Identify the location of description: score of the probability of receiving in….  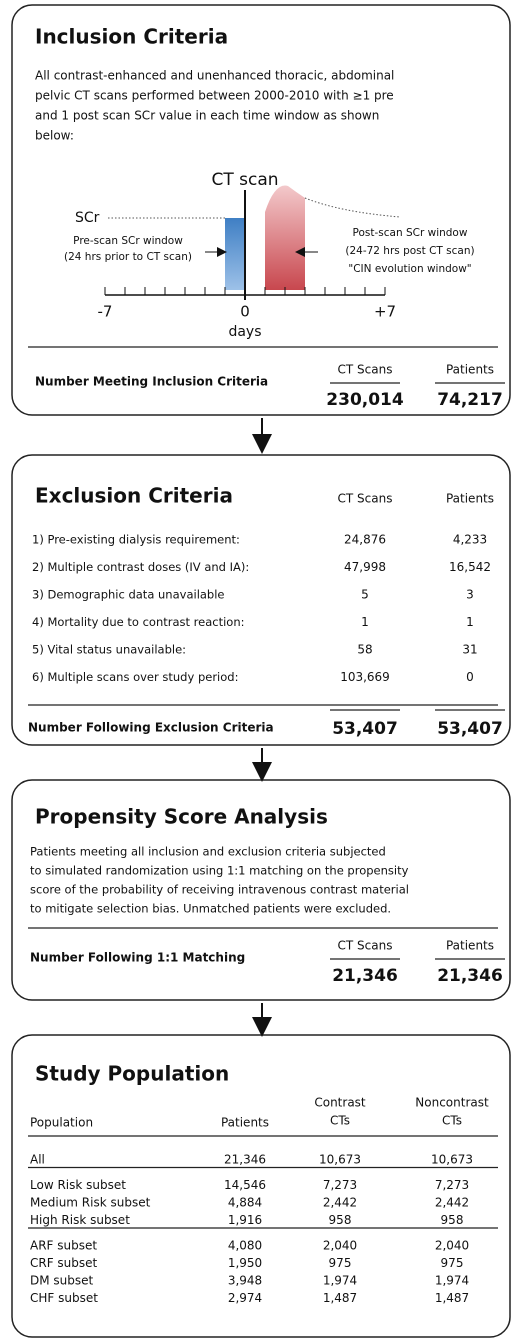
(219, 890).